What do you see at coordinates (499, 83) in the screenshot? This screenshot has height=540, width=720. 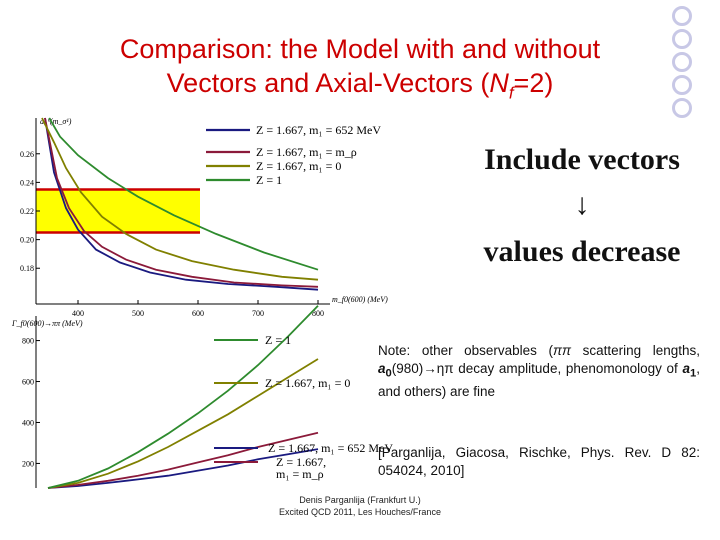 I see `title-n: N` at bounding box center [499, 83].